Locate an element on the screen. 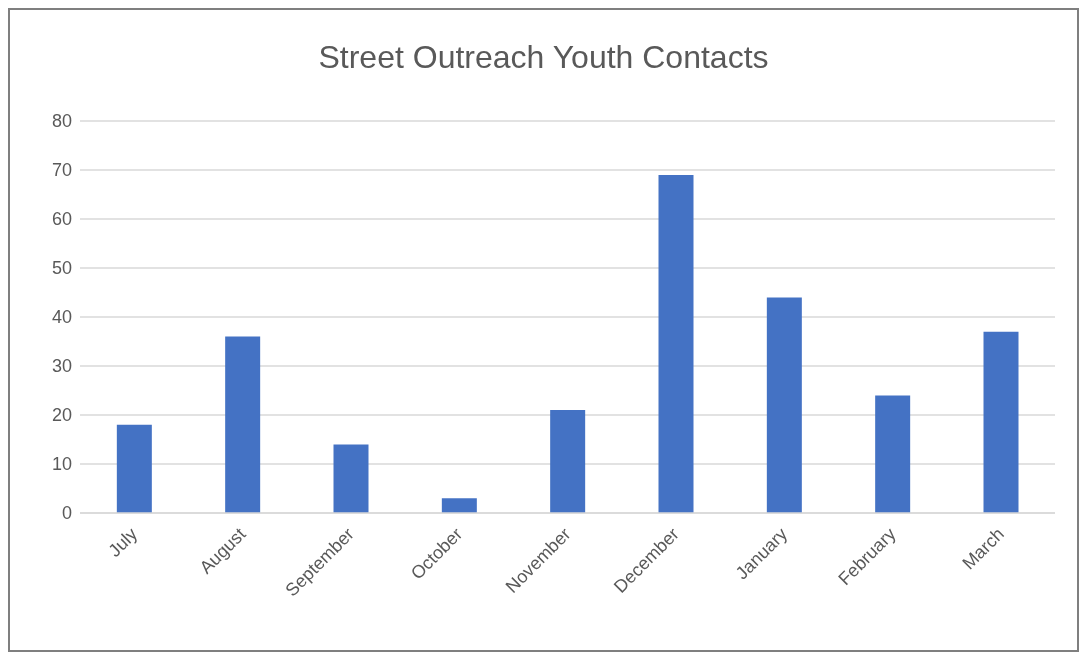 The height and width of the screenshot is (656, 1079). y-tick-label: 80 is located at coordinates (61, 121).